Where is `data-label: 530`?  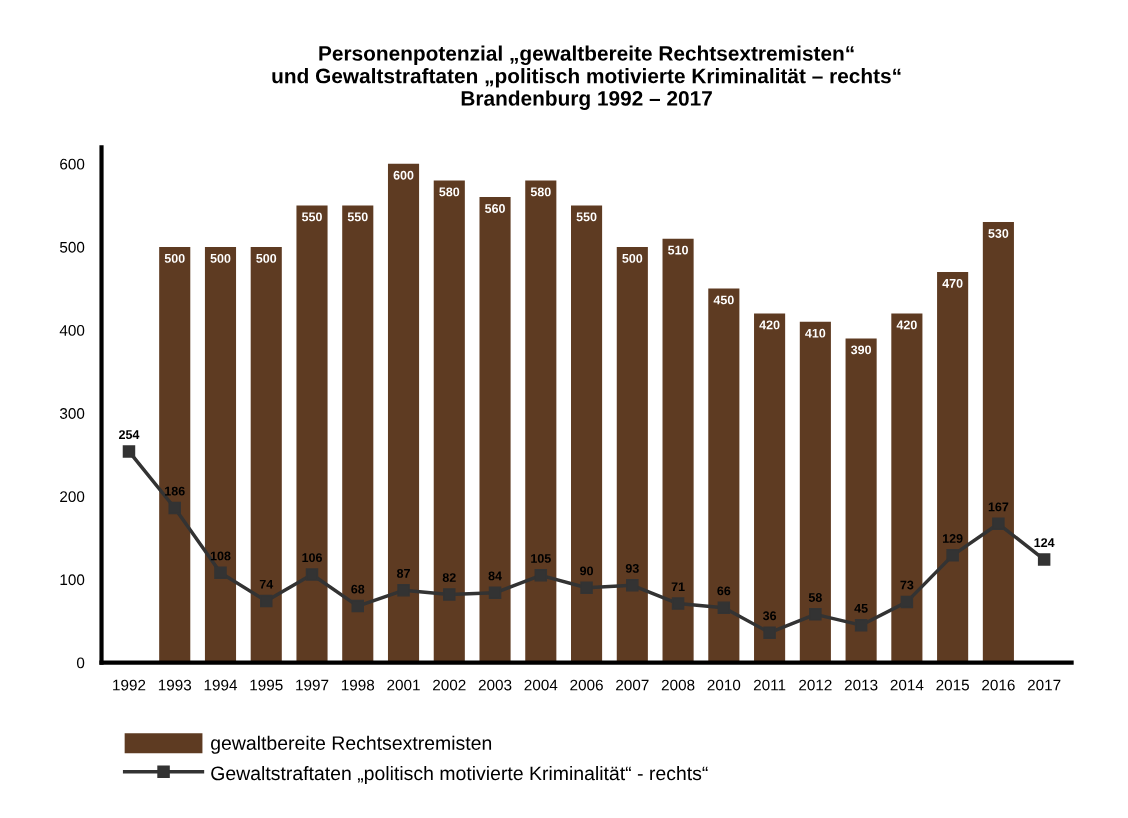
data-label: 530 is located at coordinates (998, 233).